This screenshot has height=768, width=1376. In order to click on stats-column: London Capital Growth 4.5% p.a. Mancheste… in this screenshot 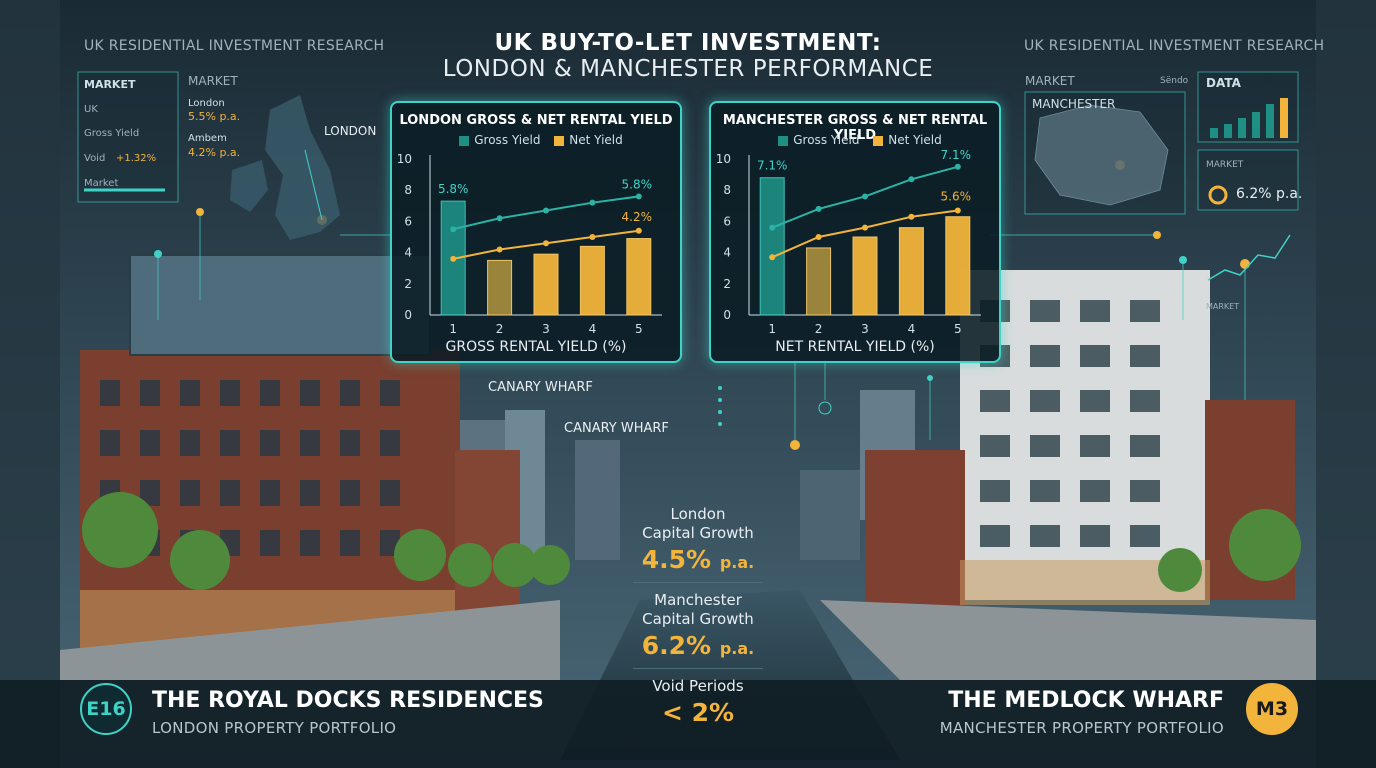, I will do `click(698, 616)`.